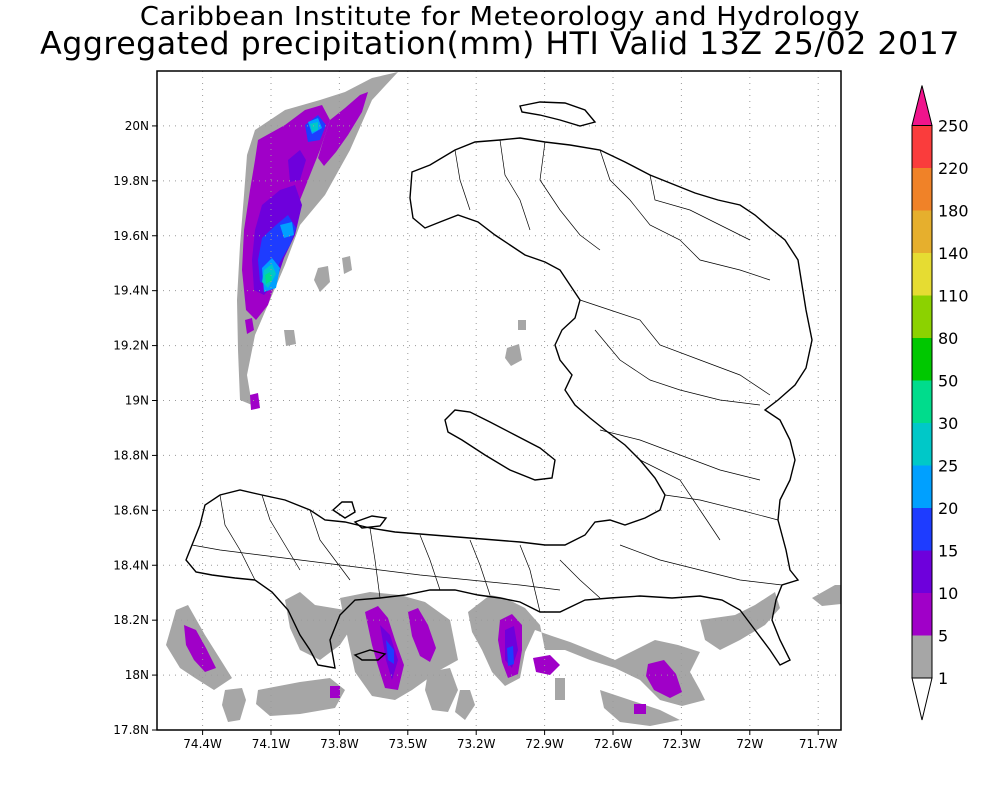 The width and height of the screenshot is (1000, 800). Describe the element at coordinates (948, 508) in the screenshot. I see `legend-label: 20` at that location.